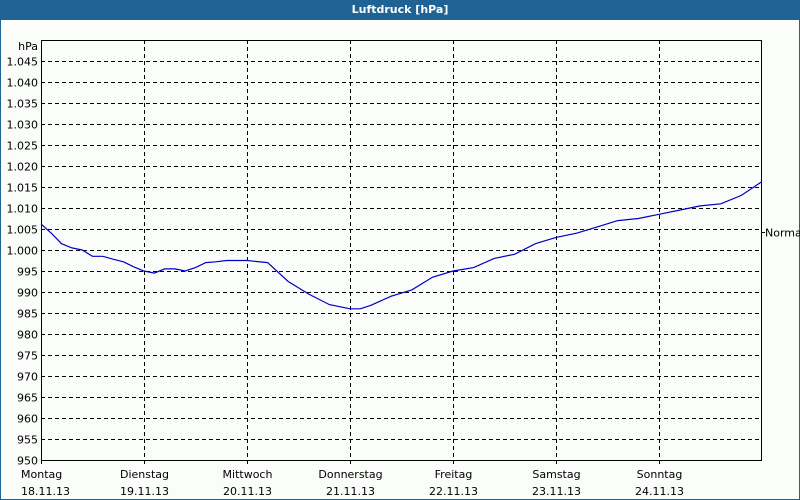 This screenshot has width=800, height=500. I want to click on y-tick-label: 950, so click(27, 461).